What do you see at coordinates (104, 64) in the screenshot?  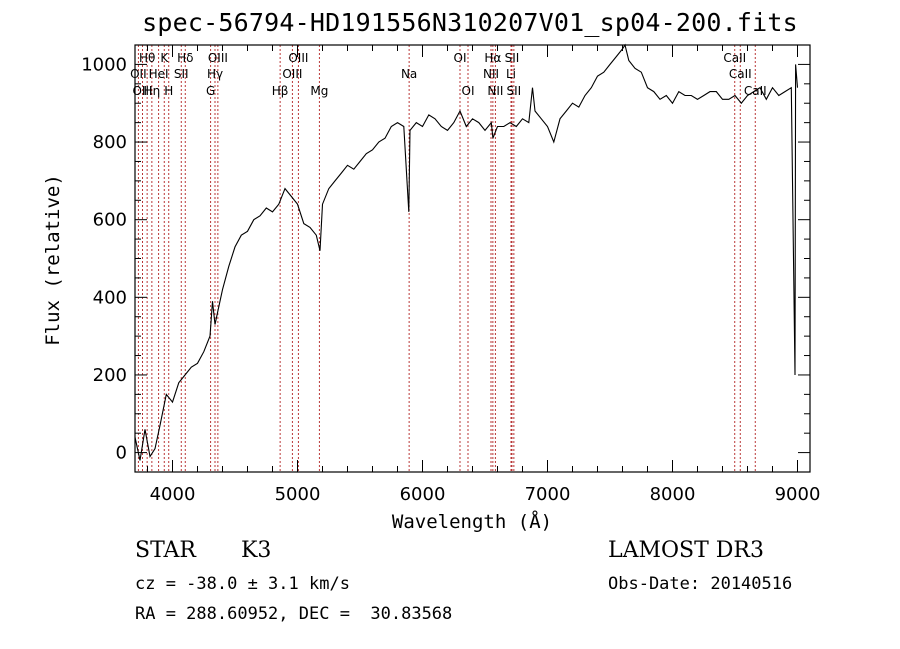 I see `y-tick-label: 1000` at bounding box center [104, 64].